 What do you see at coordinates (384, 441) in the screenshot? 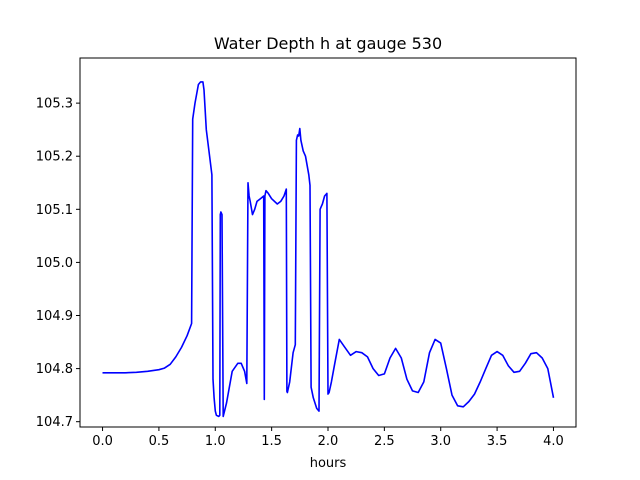
I see `x-tick-label: 2.5` at bounding box center [384, 441].